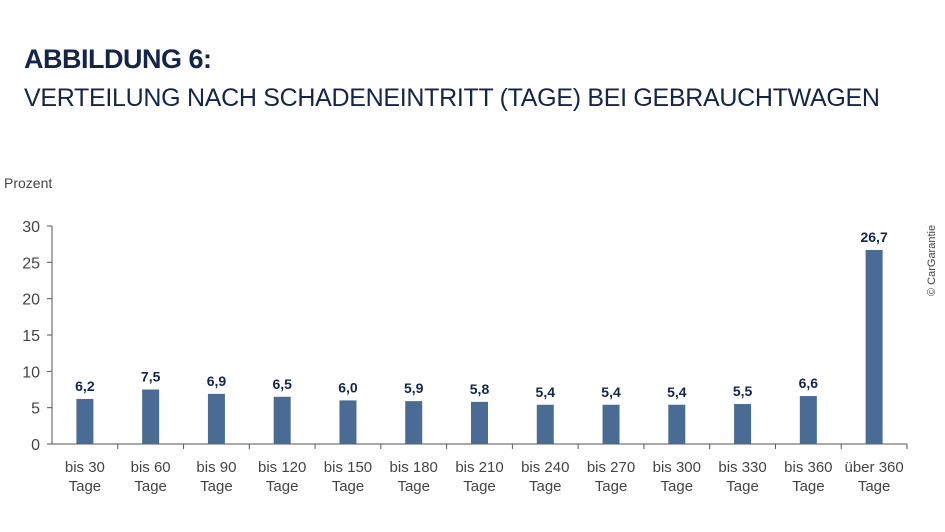 The width and height of the screenshot is (945, 532). I want to click on x-tick-label: bis 180, so click(414, 467).